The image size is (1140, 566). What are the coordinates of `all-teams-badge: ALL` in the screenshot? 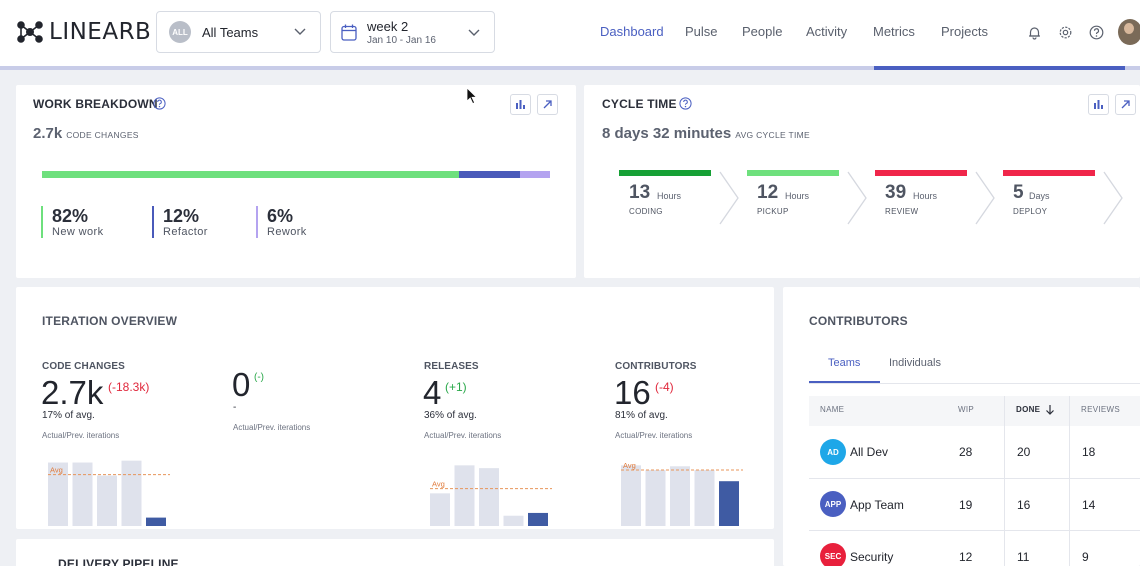 It's located at (180, 32).